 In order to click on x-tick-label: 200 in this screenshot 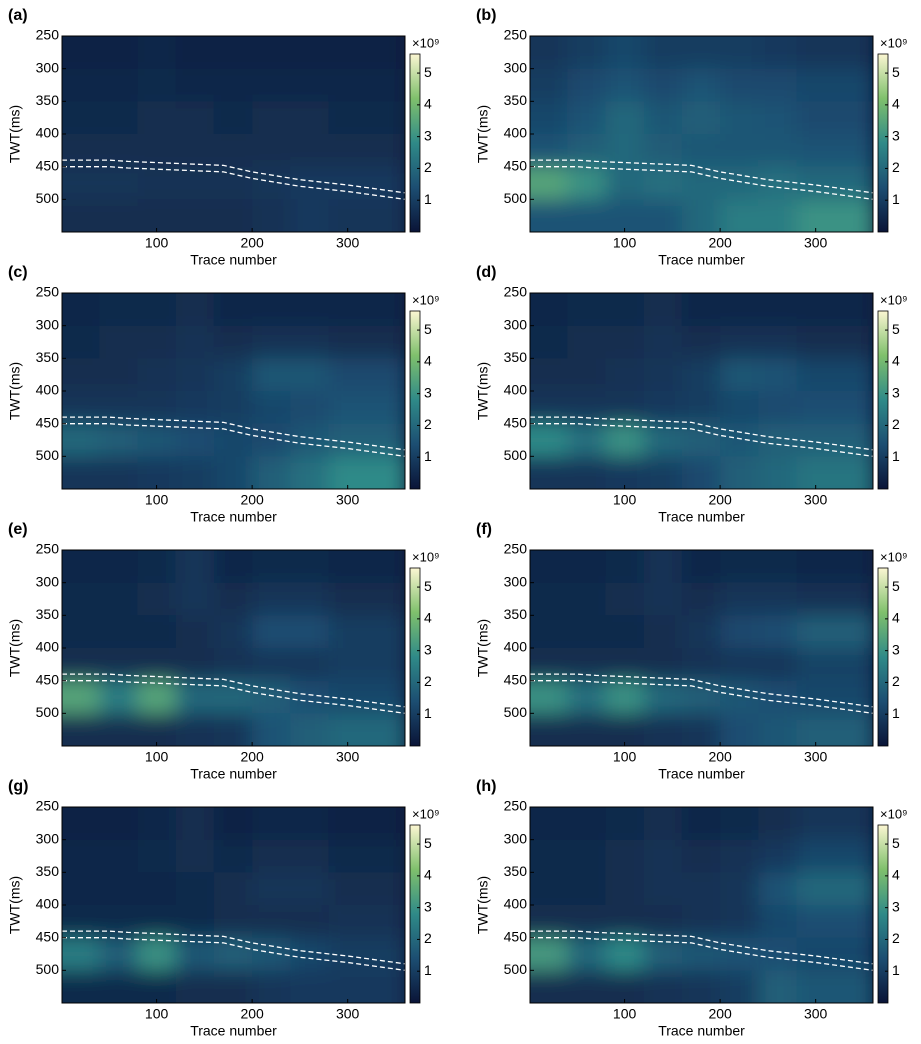, I will do `click(252, 500)`.